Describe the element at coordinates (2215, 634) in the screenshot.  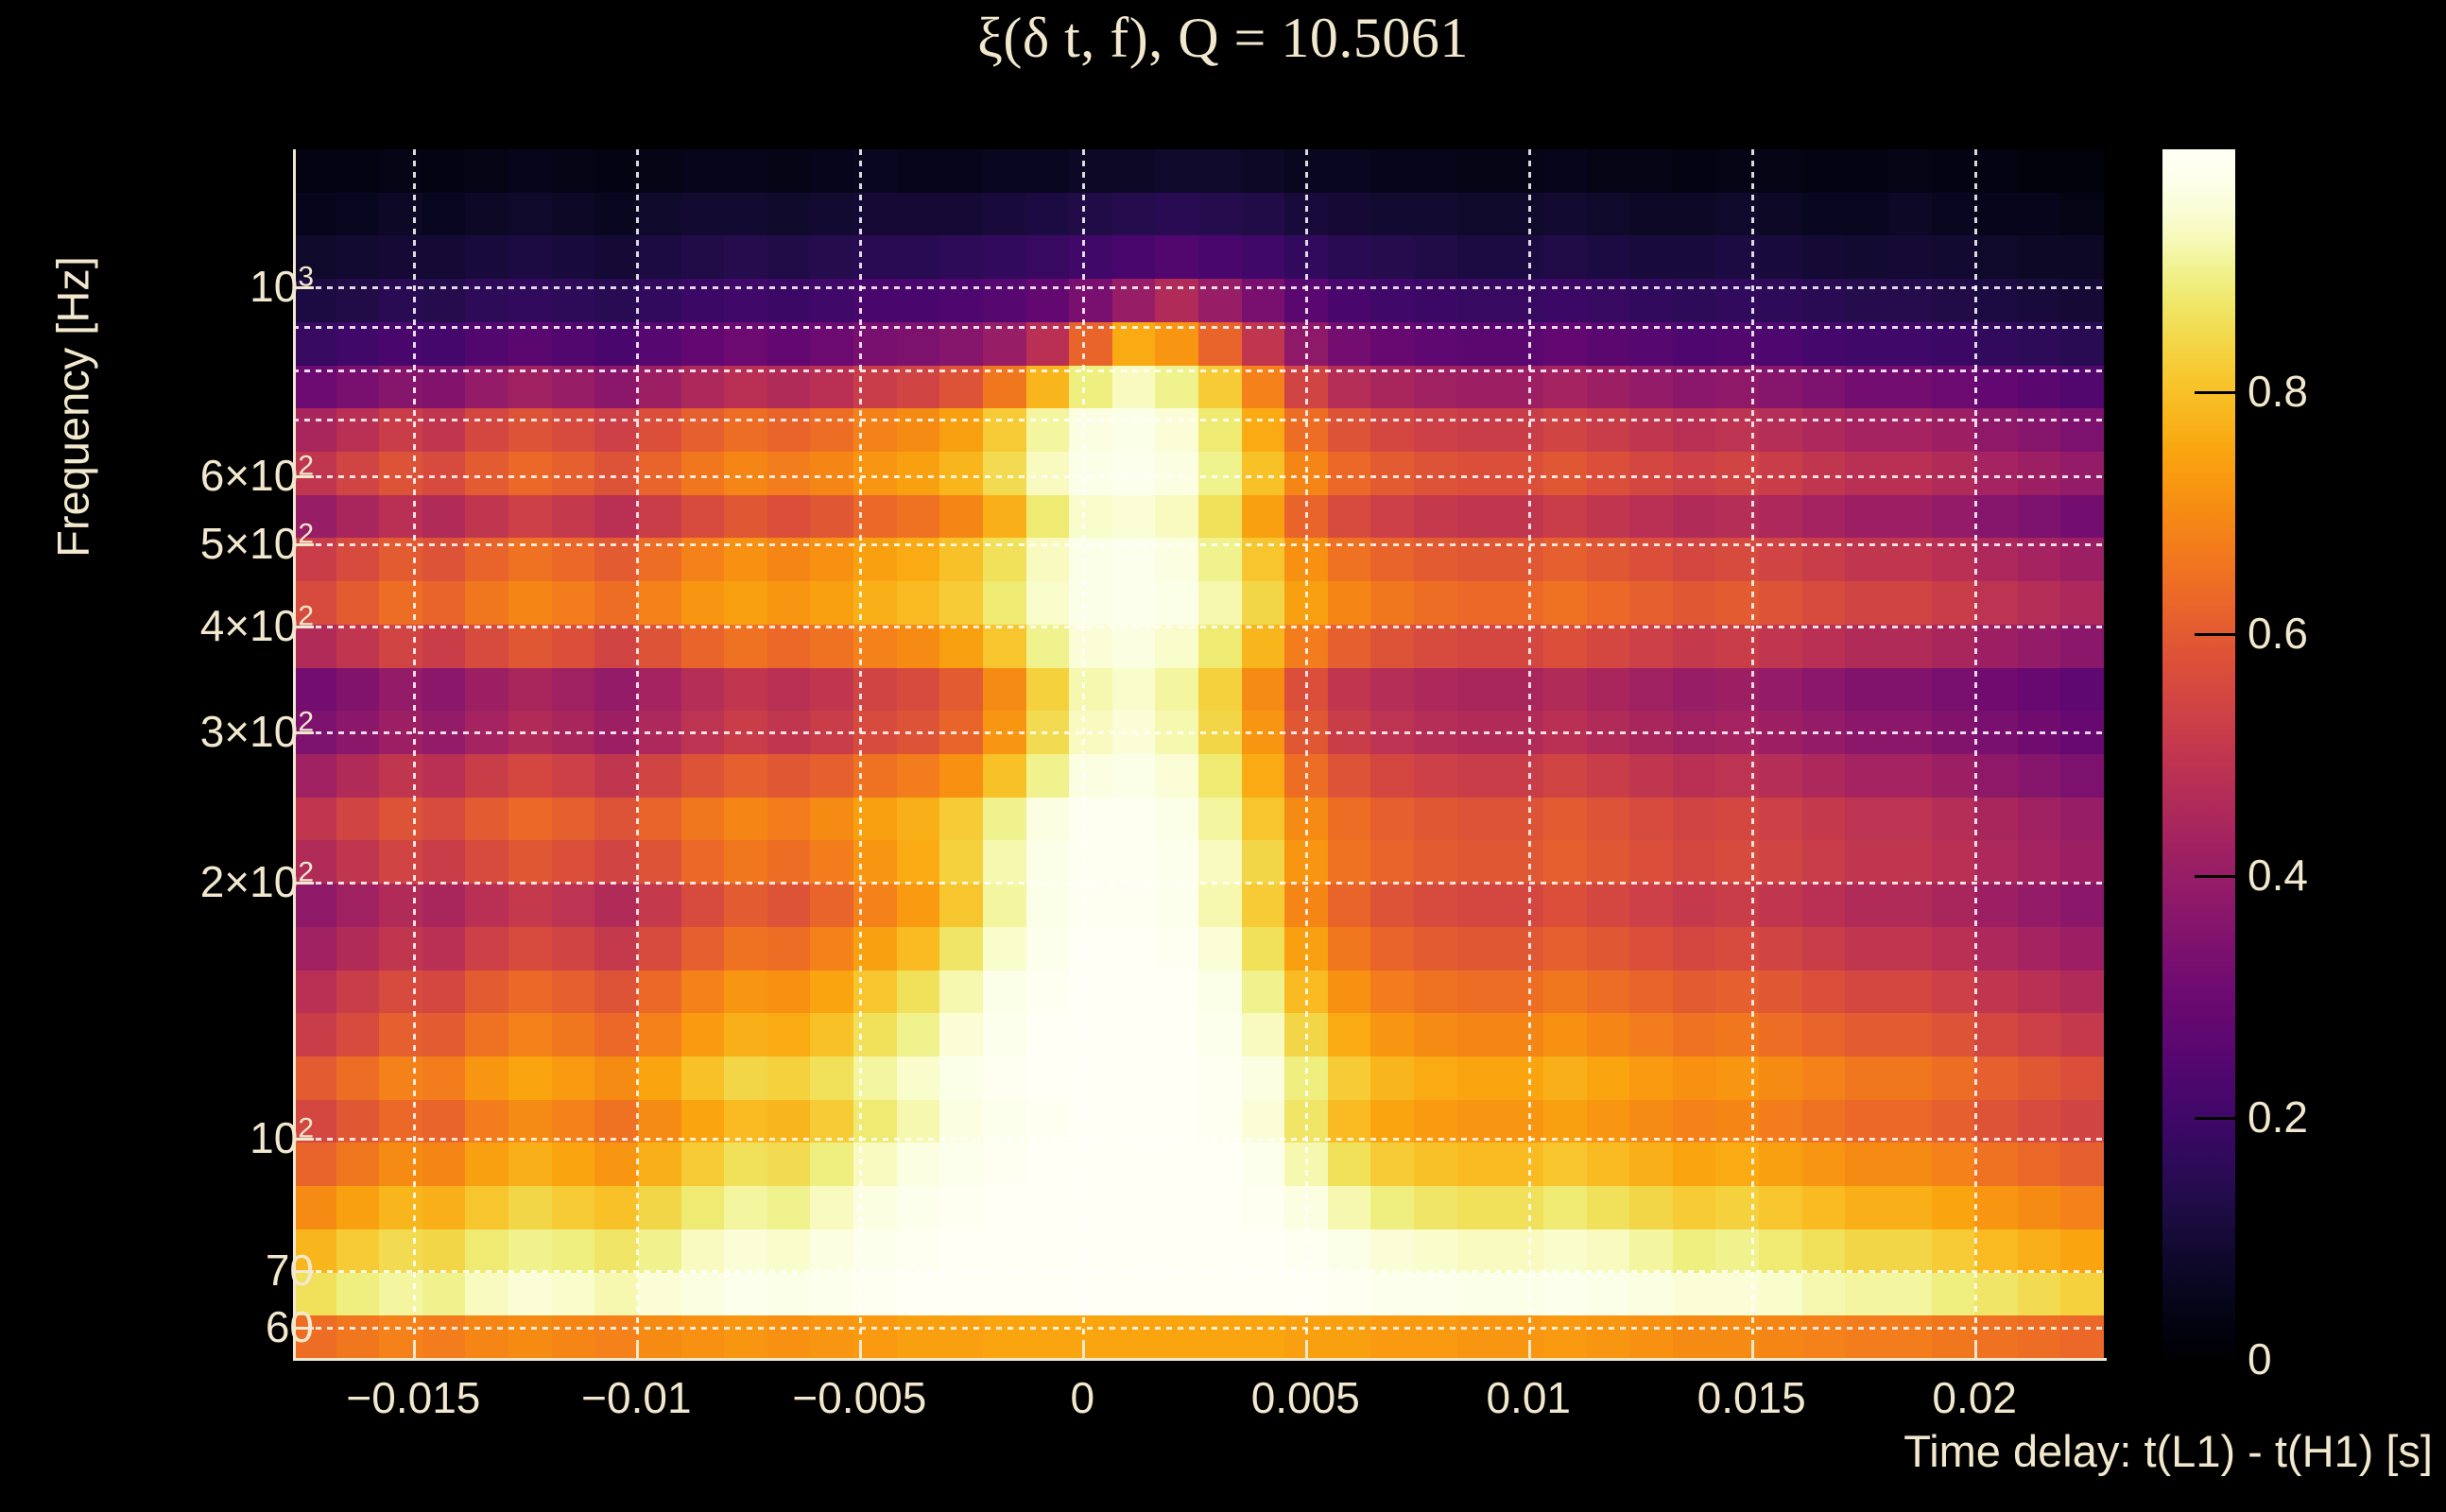
I see `colorbar-tick-mark` at that location.